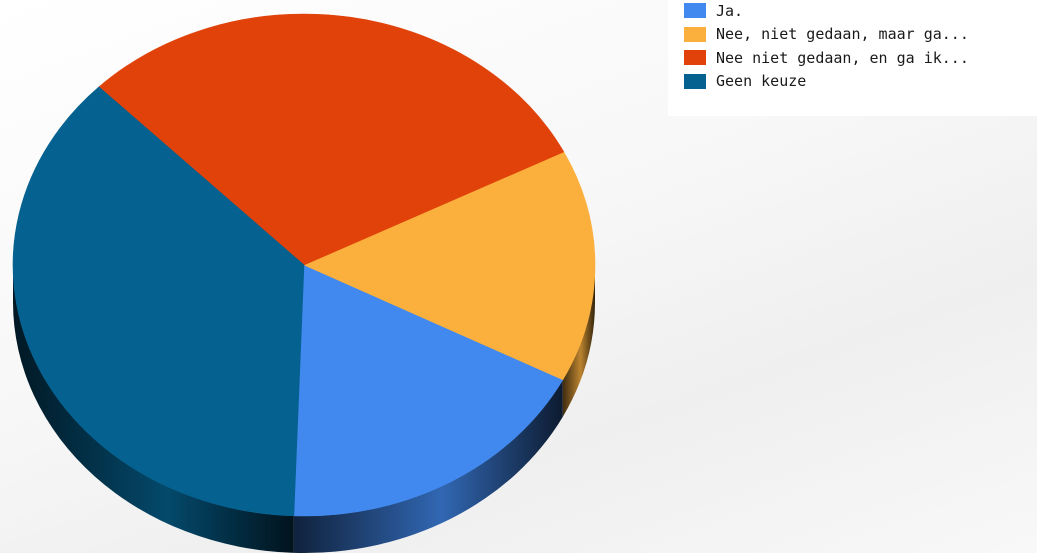  Describe the element at coordinates (860, 82) in the screenshot. I see `legend-item-geen-keuze: Geen keuze` at that location.